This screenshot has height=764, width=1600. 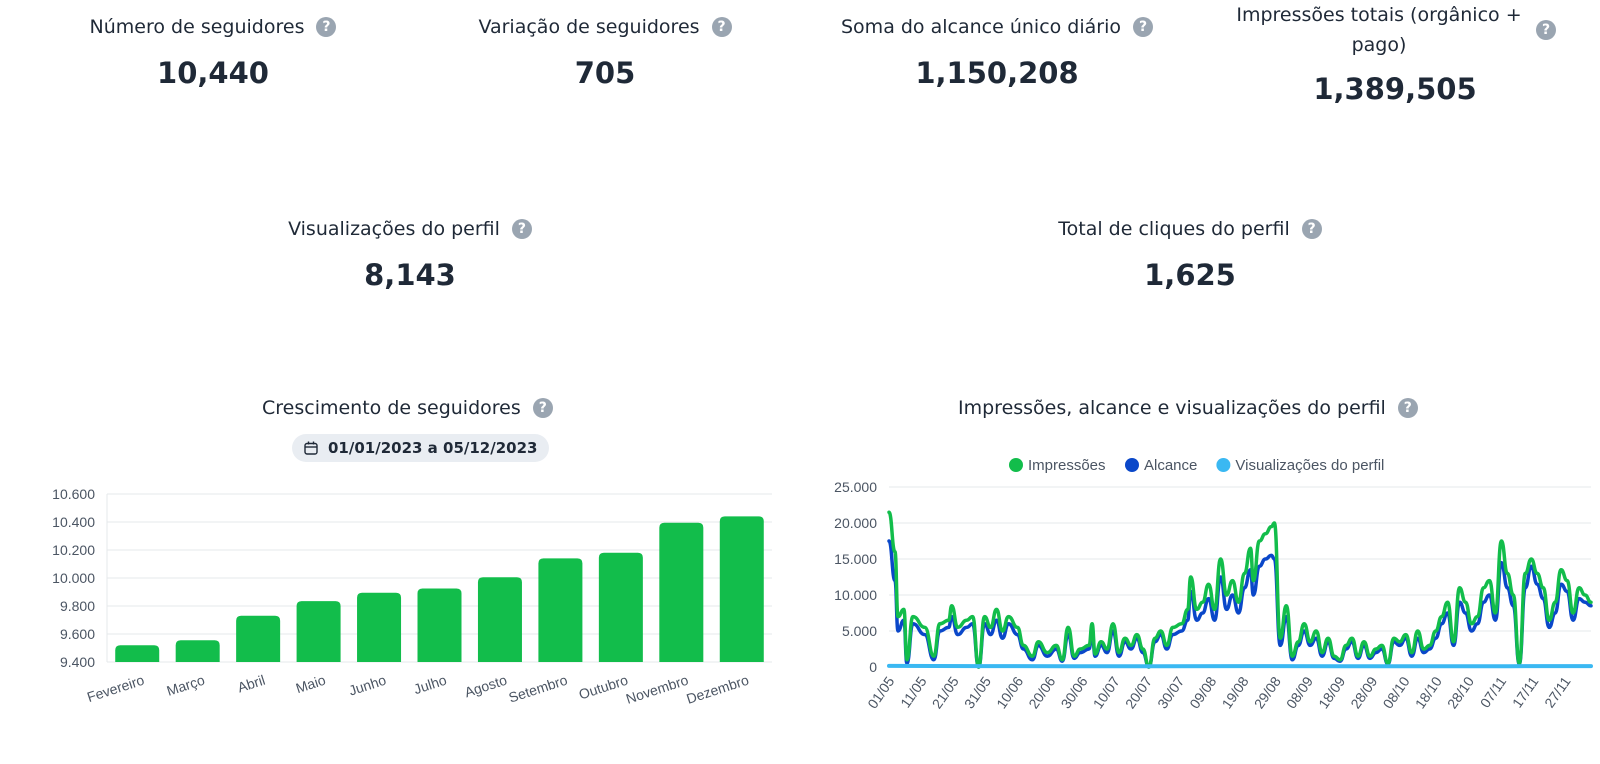 I want to click on x-tick-label: Dezembro, so click(x=717, y=689).